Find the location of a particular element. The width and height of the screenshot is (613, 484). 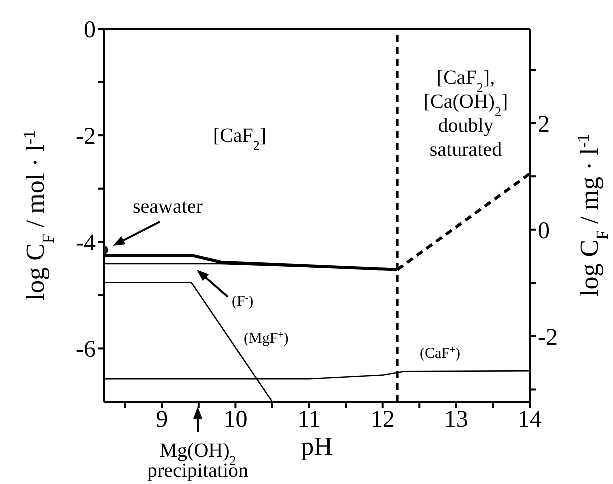

y2-tick-label: 0 is located at coordinates (544, 231).